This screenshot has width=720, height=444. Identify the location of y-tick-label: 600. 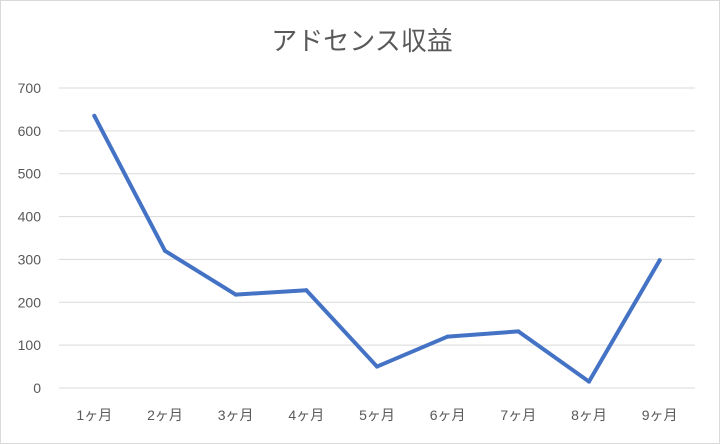
(30, 131).